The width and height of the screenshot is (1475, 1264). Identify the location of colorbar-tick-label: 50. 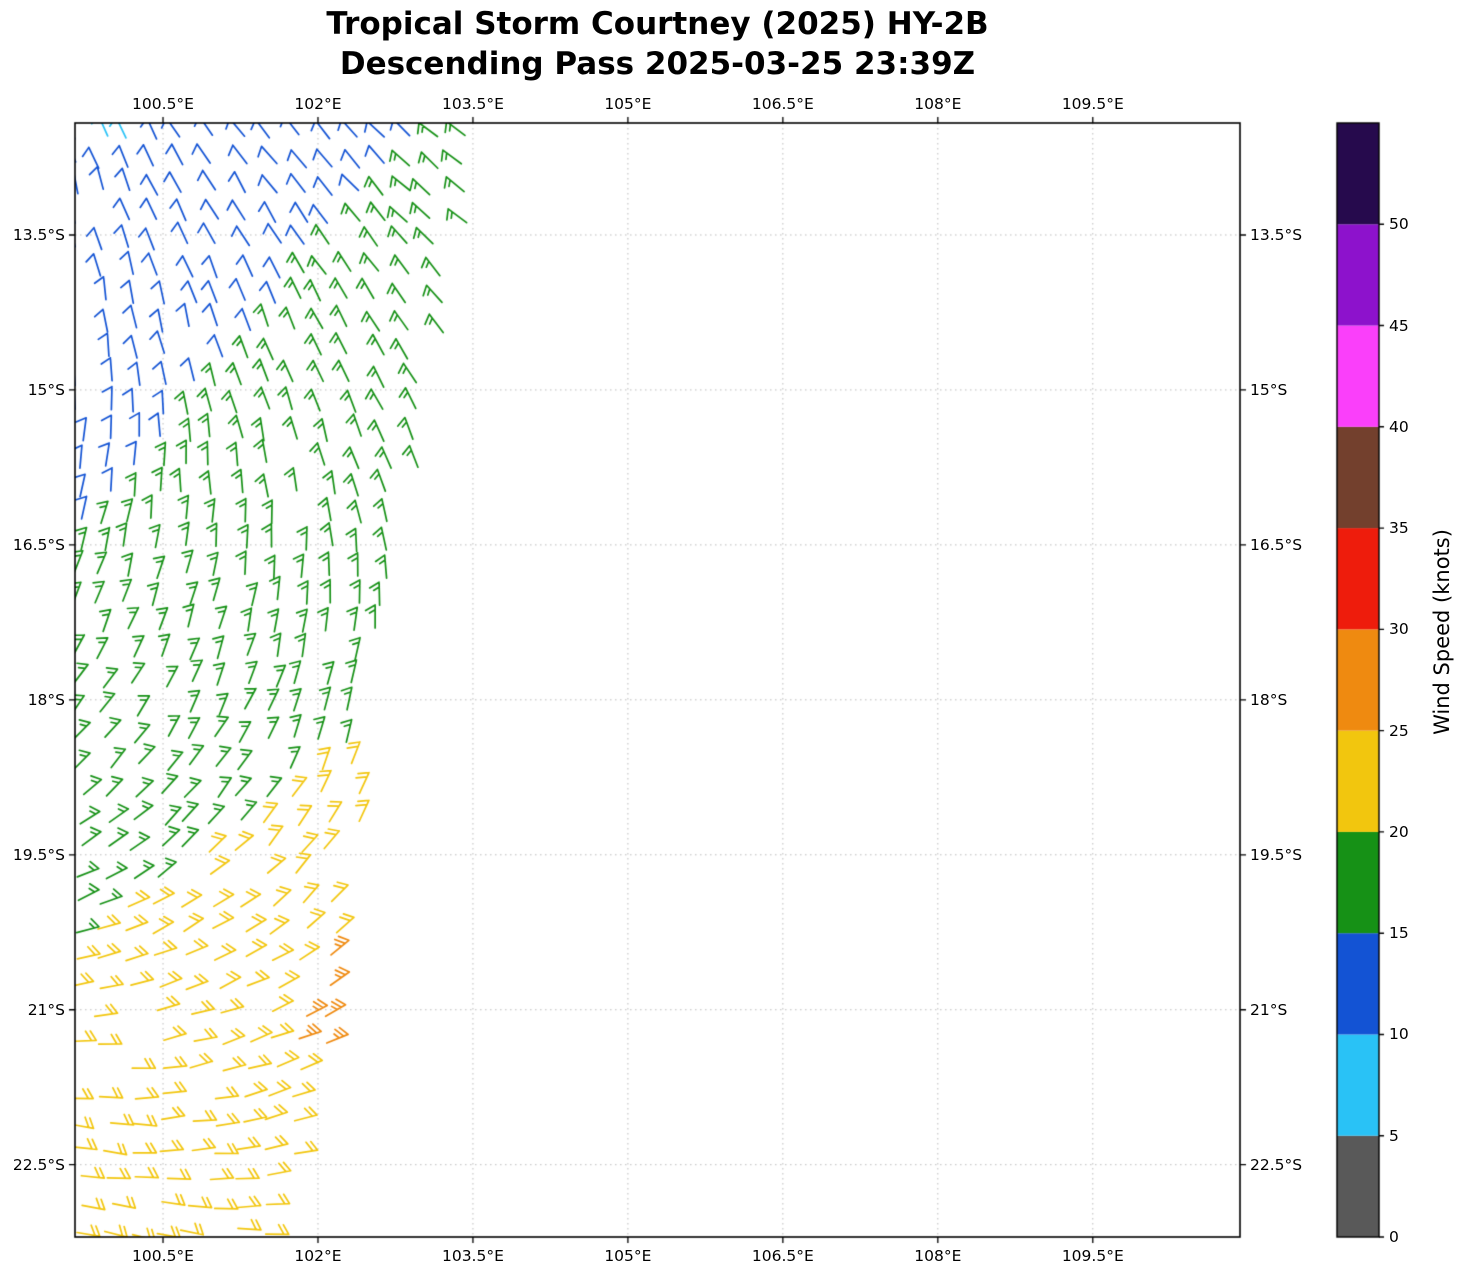
(1399, 224).